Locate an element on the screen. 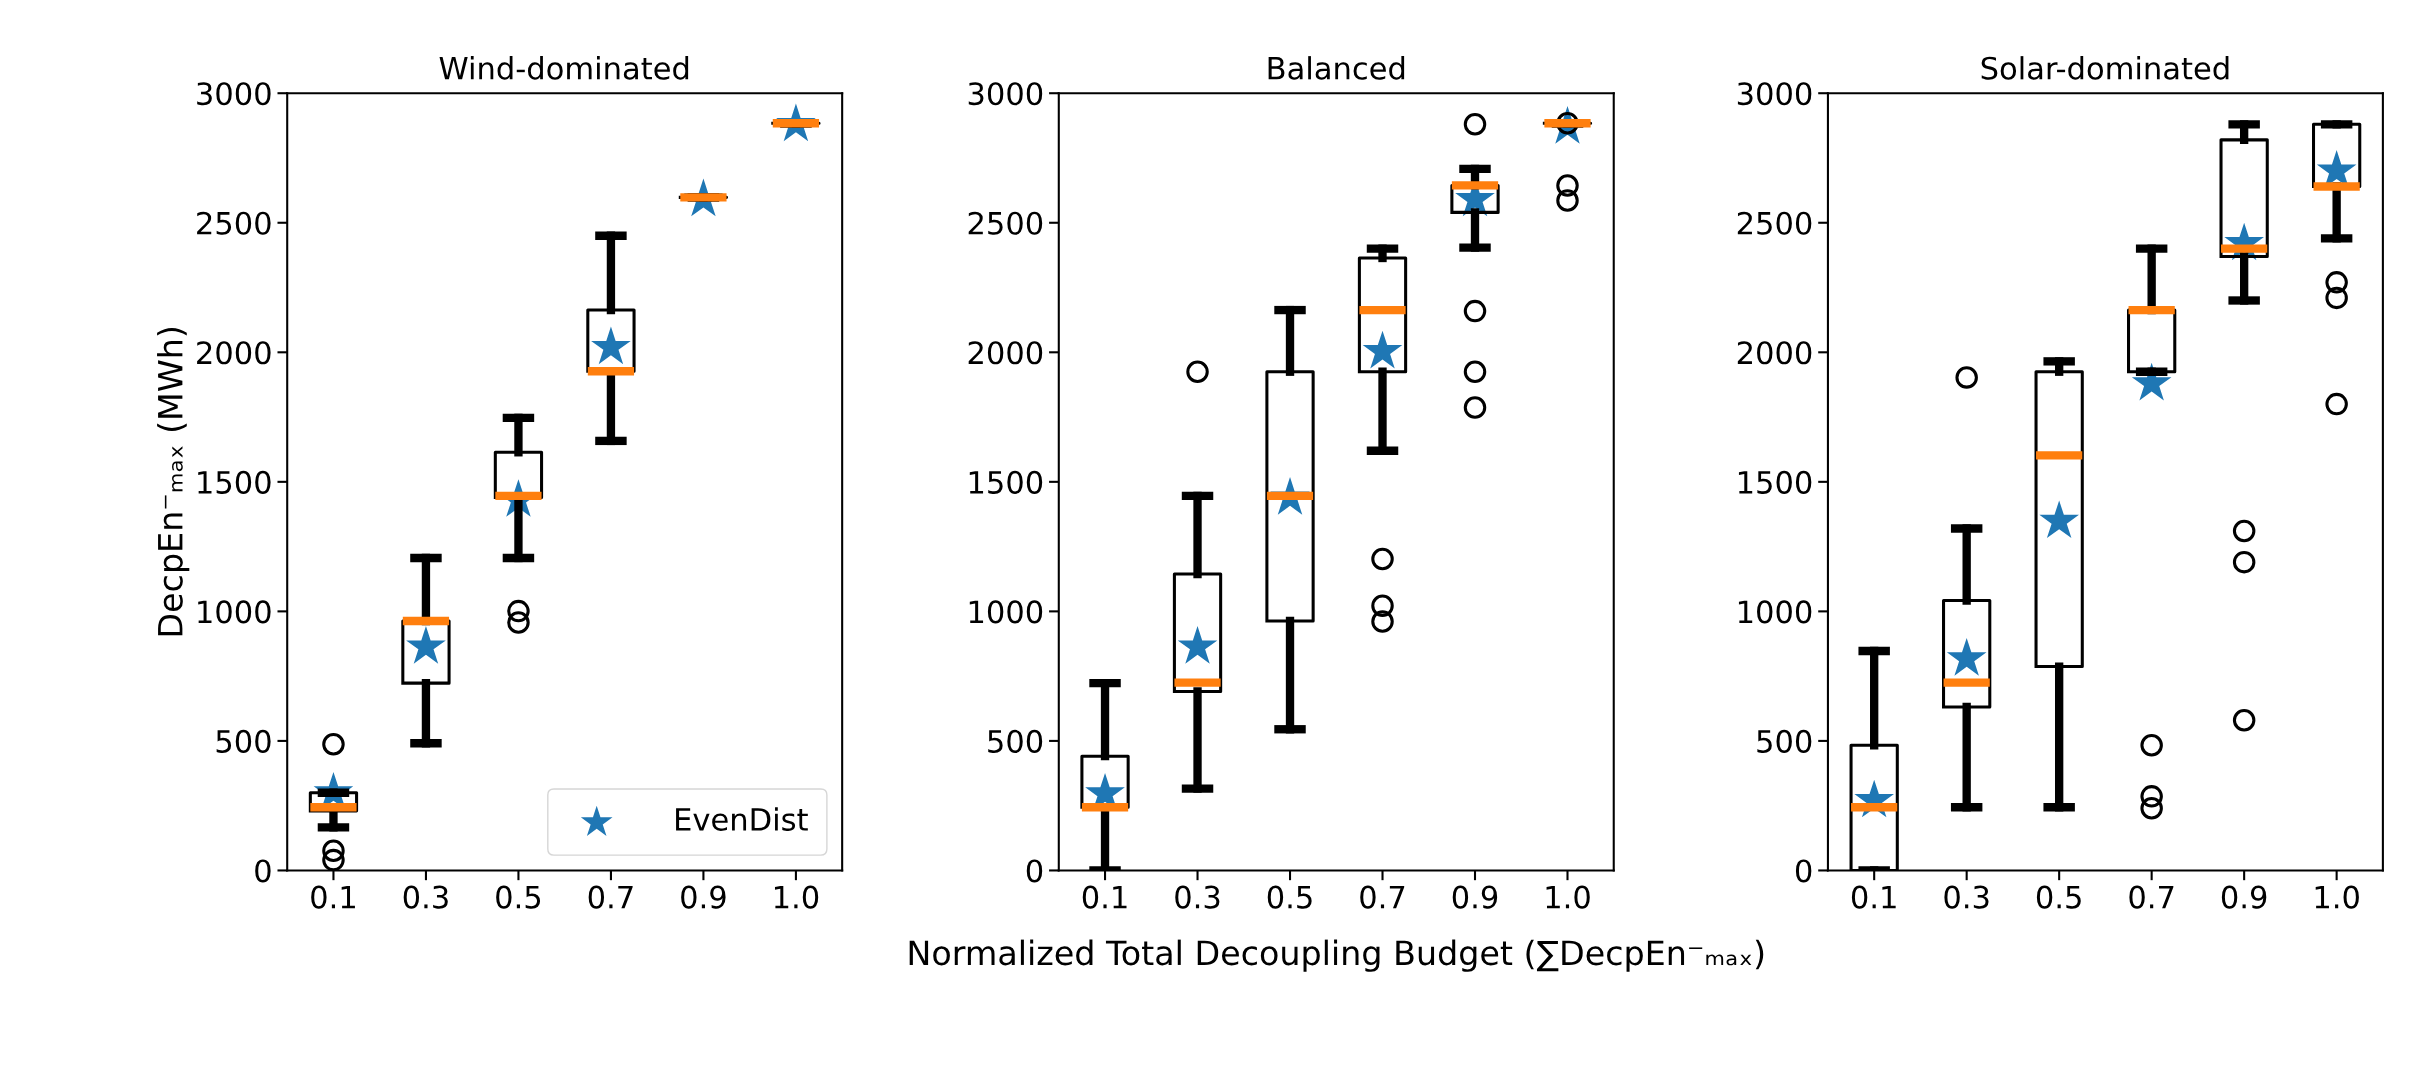 The height and width of the screenshot is (1084, 2434). chart-title: Solar-dominated is located at coordinates (2105, 68).